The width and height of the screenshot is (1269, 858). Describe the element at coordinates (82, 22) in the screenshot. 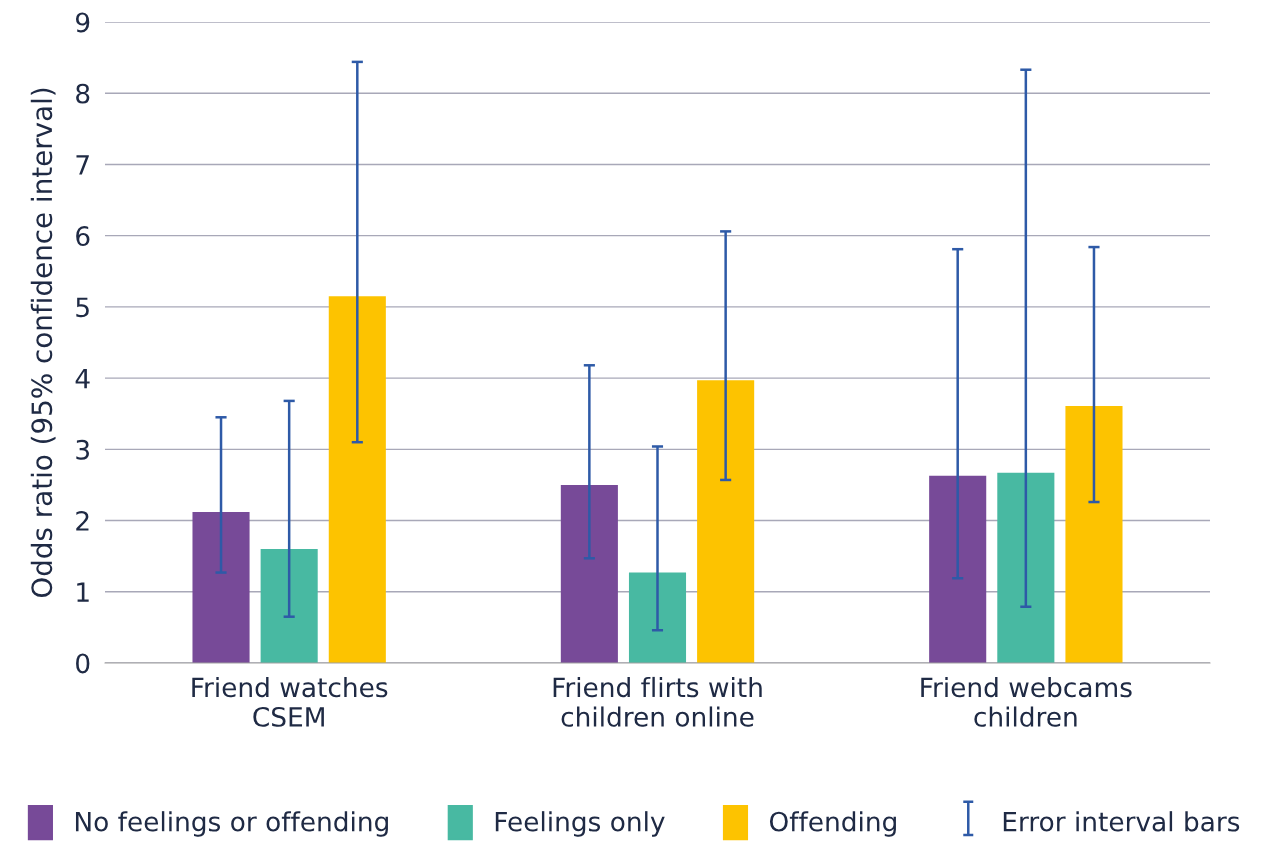

I see `y-tick-label: 9` at that location.